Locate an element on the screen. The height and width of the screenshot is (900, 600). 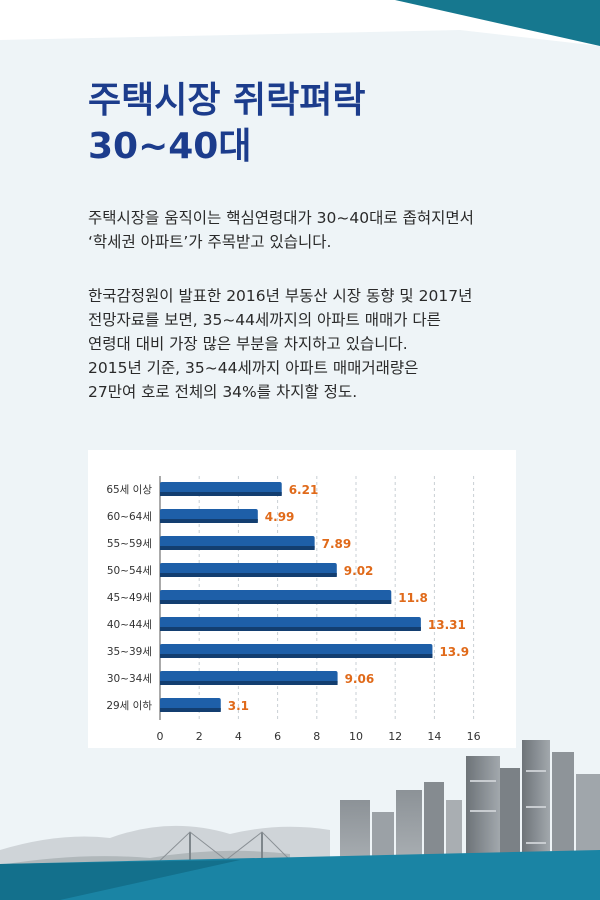
category-label: 60~64세 is located at coordinates (129, 517).